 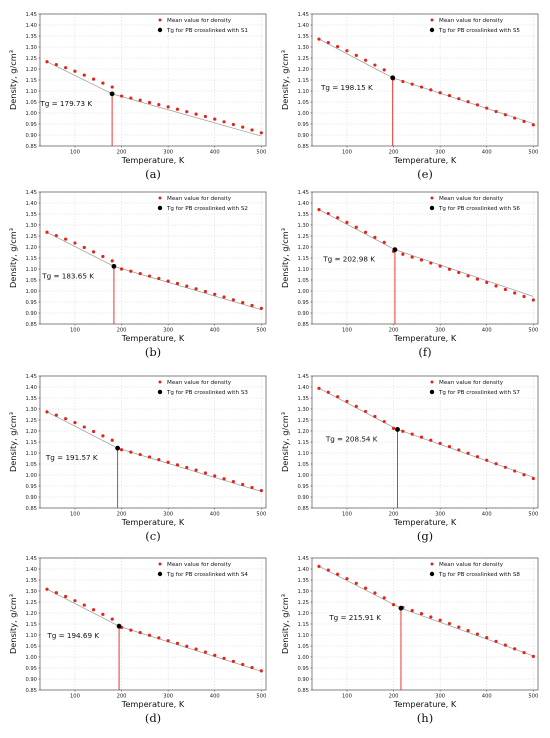 I want to click on tg-annotation: Tg = 198.15 K, so click(x=346, y=87).